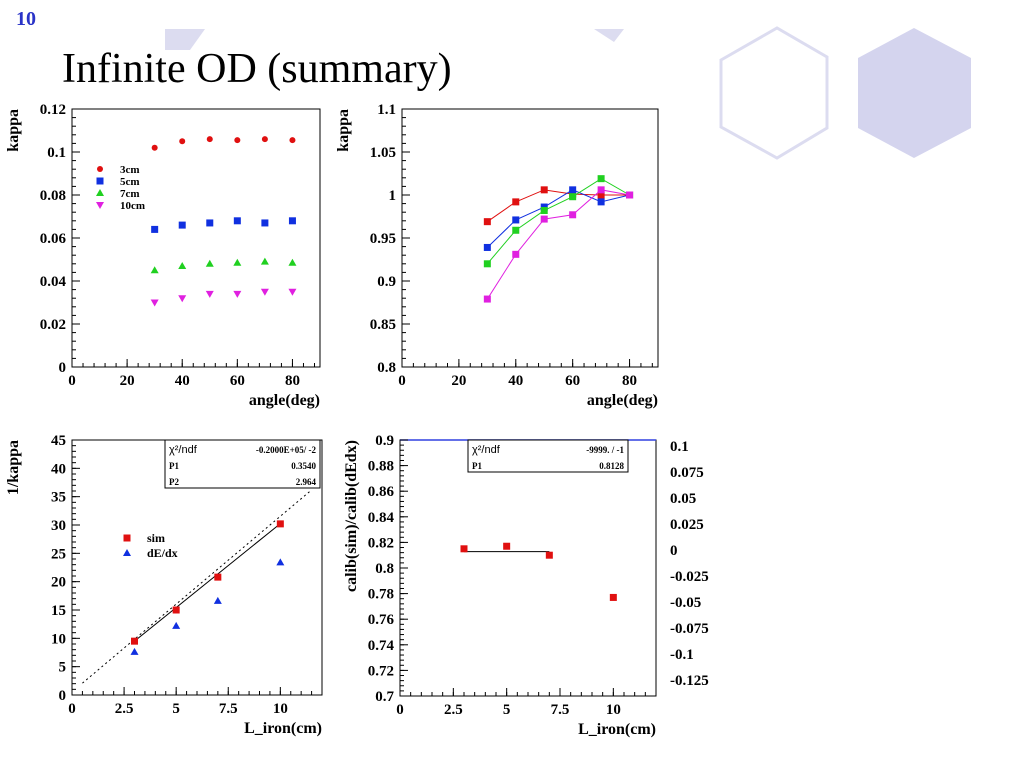  What do you see at coordinates (58, 526) in the screenshot?
I see `y-tick-label: 30` at bounding box center [58, 526].